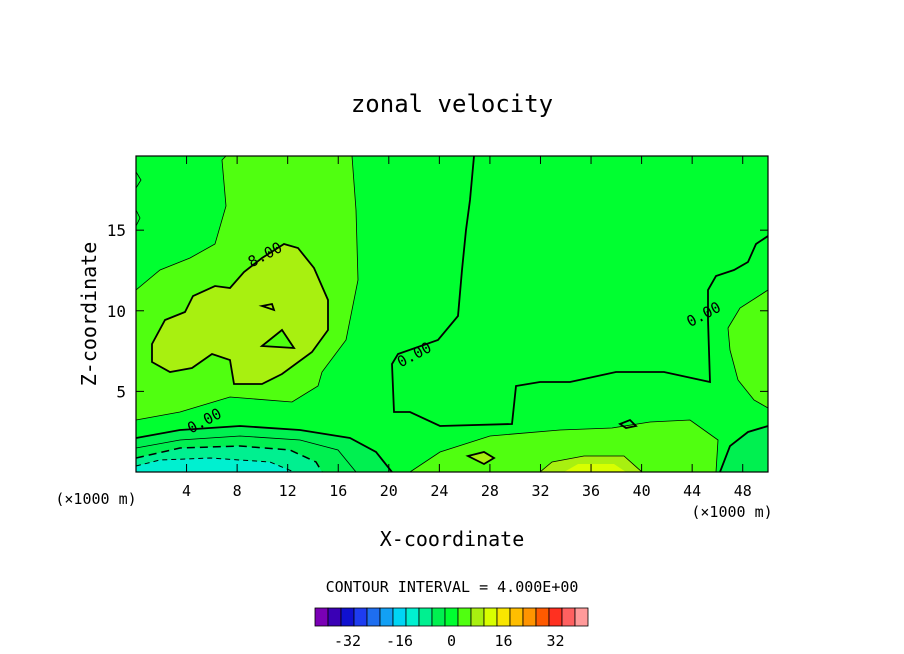  Describe the element at coordinates (555, 641) in the screenshot. I see `colorbar-tick-label: 32` at that location.